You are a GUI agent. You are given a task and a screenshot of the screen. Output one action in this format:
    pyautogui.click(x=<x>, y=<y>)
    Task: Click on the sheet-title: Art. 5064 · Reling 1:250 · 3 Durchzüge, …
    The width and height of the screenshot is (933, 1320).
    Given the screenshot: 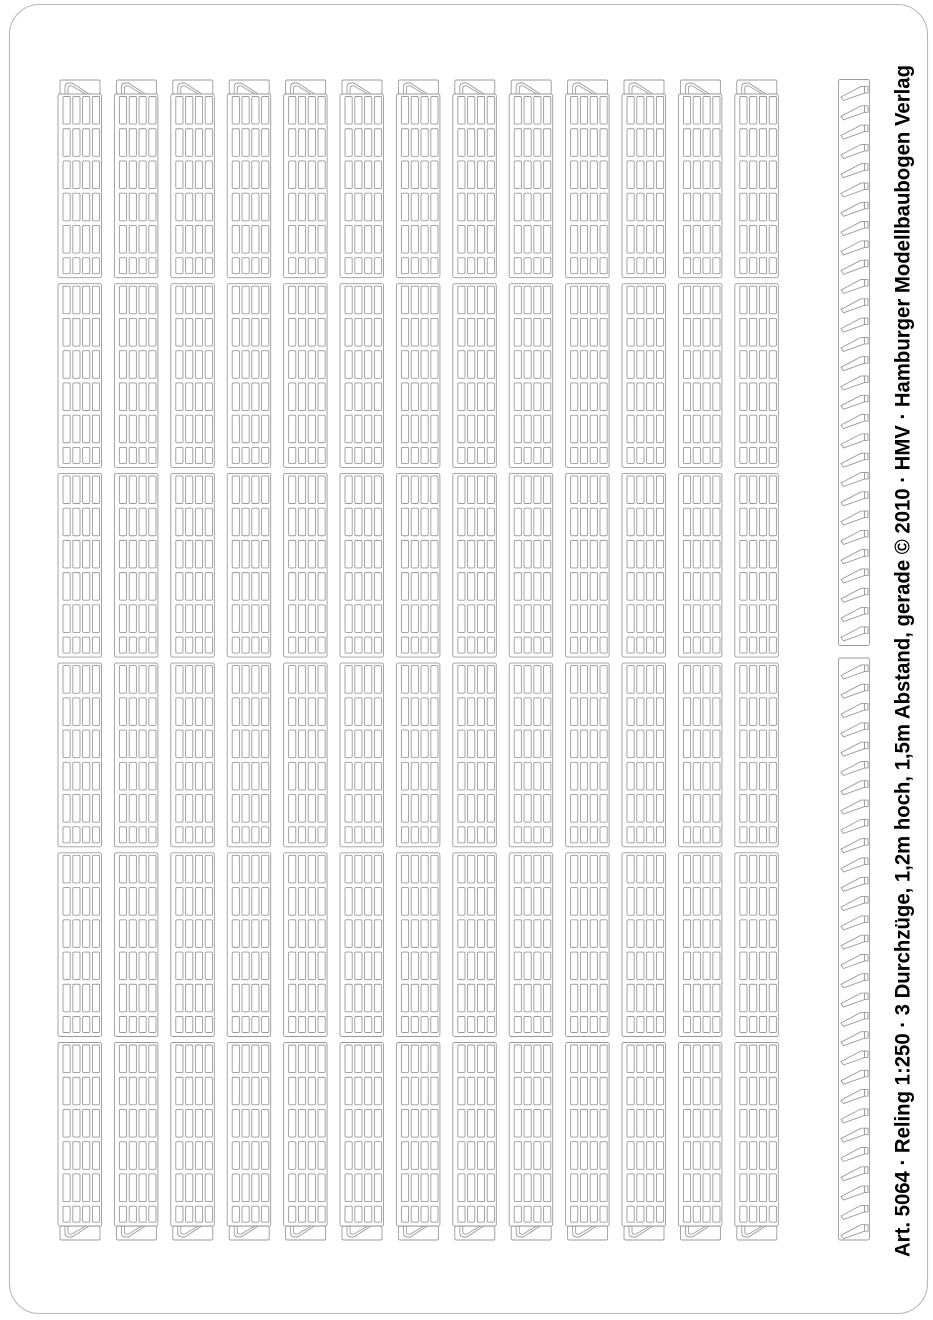 What is the action you would take?
    pyautogui.click(x=903, y=661)
    